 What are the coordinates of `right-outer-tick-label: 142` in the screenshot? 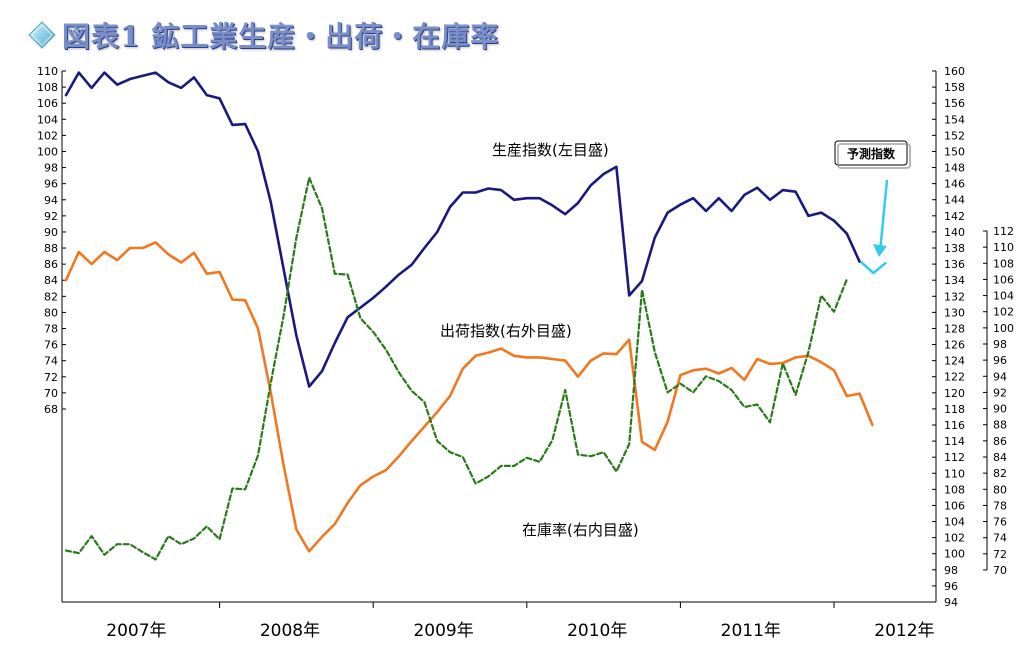 It's located at (954, 216).